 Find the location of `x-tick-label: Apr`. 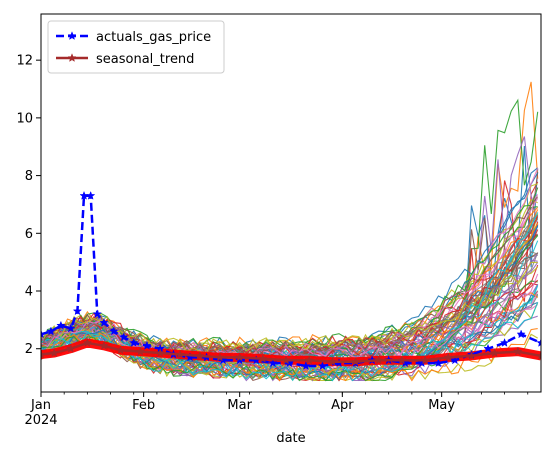

x-tick-label: Apr is located at coordinates (342, 405).